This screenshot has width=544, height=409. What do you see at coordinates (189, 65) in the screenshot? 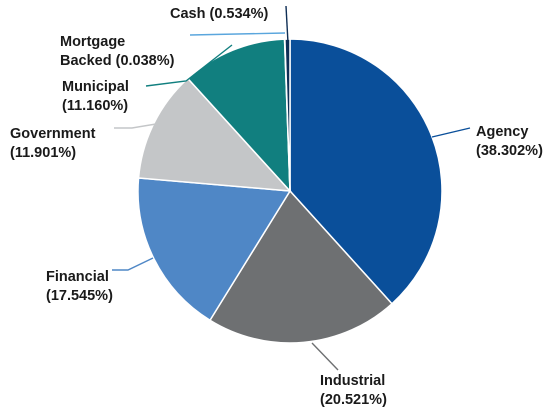
I see `leader-line-municipal` at bounding box center [189, 65].